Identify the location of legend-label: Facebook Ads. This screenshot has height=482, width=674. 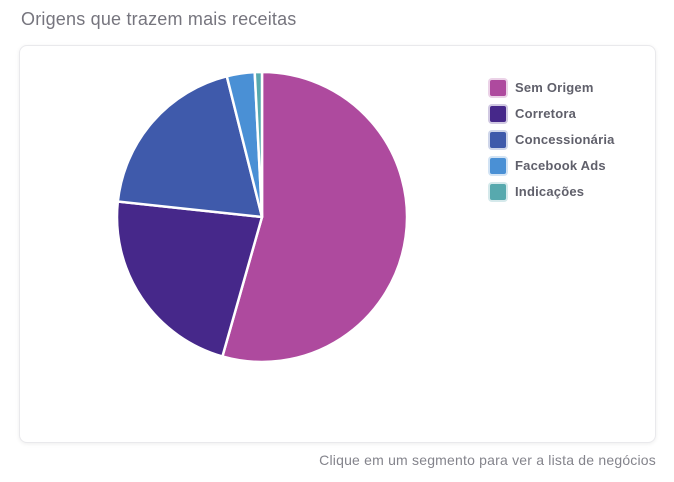
(560, 165).